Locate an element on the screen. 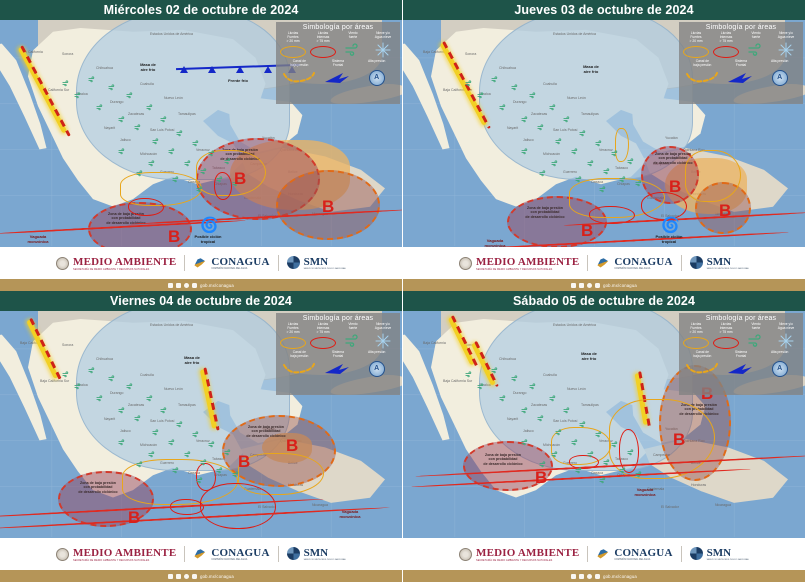  footer-divider is located at coordinates (278, 263).